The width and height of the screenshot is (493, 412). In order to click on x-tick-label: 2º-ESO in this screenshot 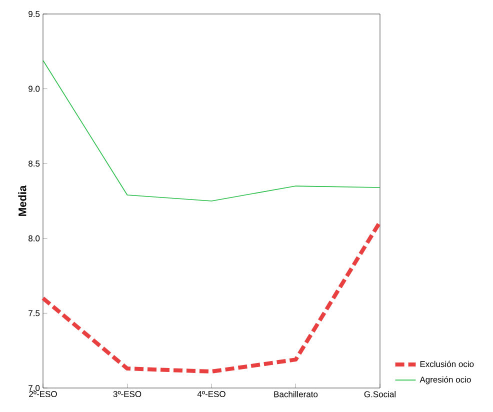, I will do `click(43, 394)`.